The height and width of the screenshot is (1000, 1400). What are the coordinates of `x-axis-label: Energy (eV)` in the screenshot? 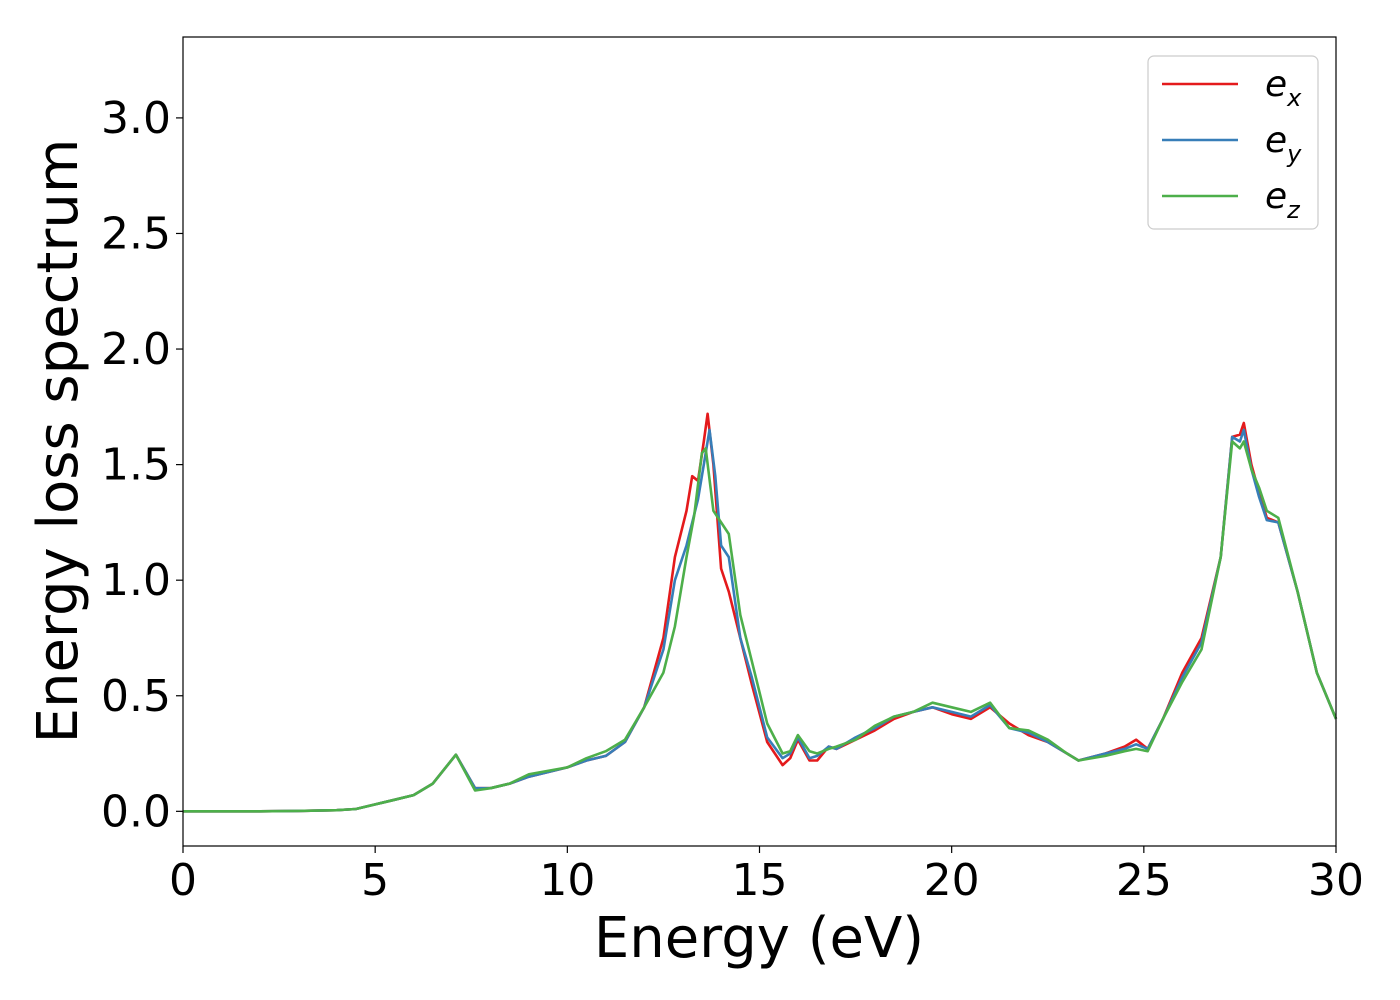 It's located at (759, 938).